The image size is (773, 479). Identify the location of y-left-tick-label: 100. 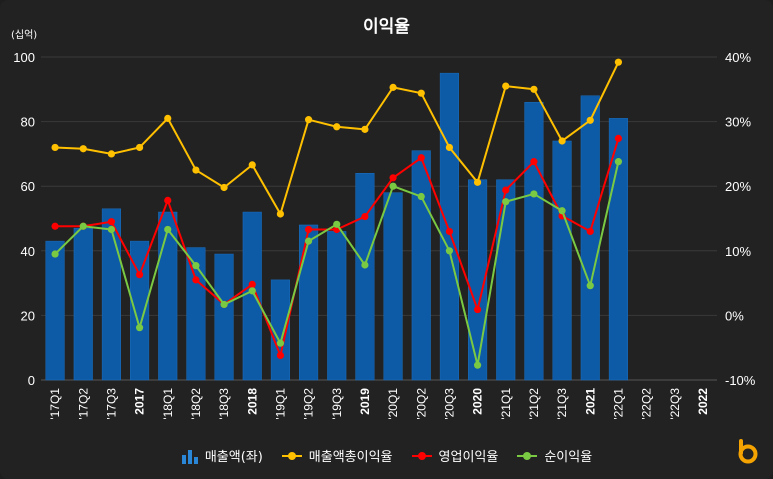
(24, 57).